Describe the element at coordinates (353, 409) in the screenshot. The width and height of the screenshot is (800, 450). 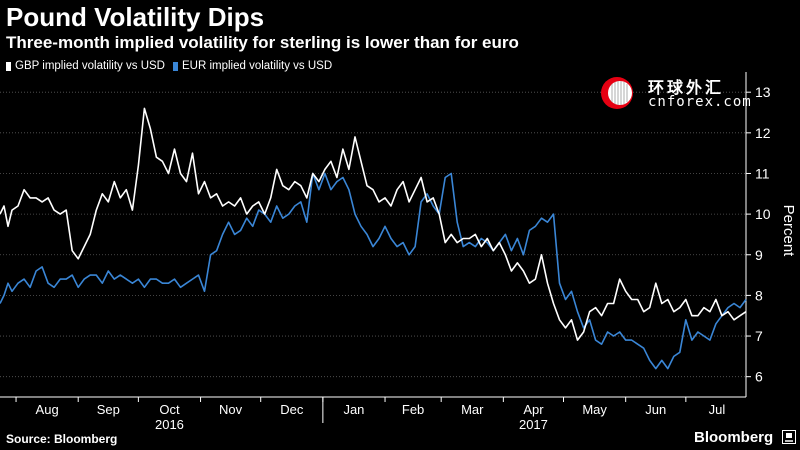
I see `x-tick-label: Jan` at that location.